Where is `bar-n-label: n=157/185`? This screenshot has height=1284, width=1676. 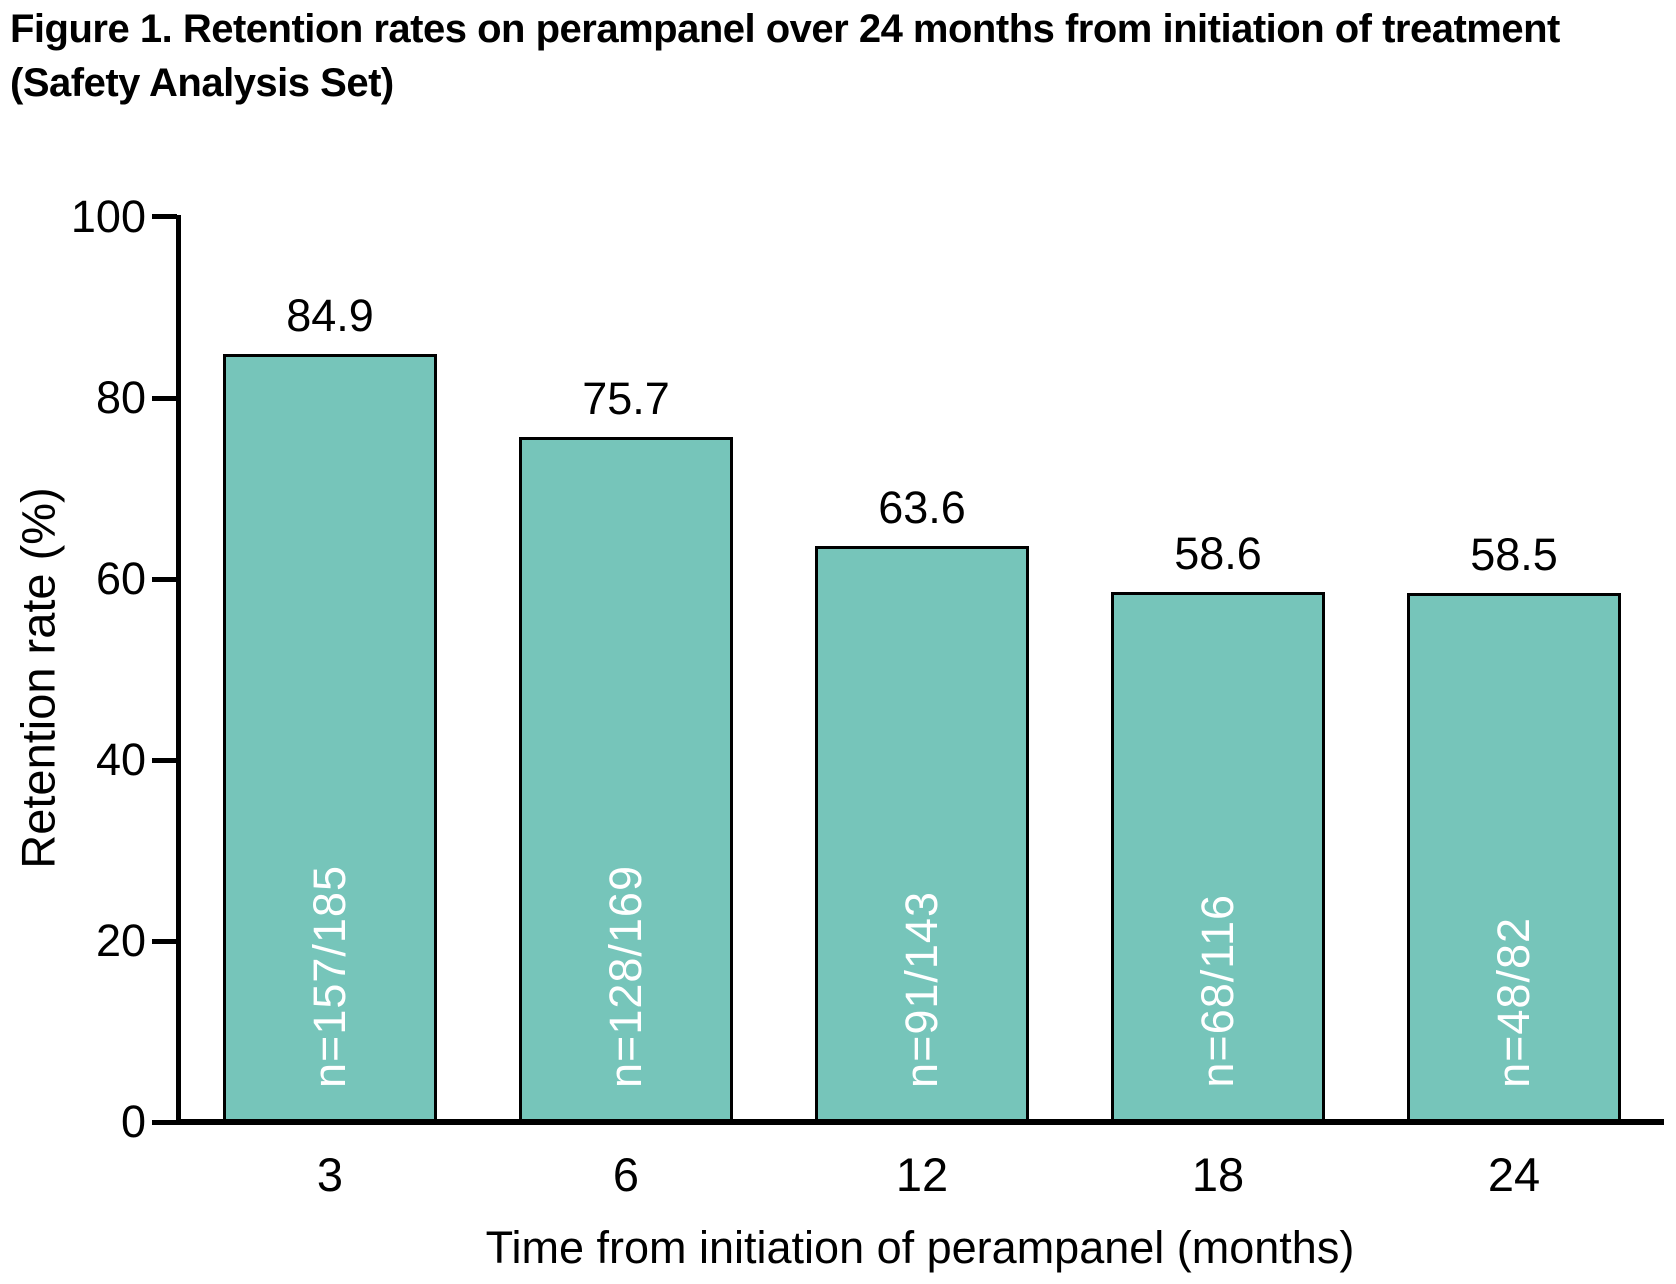
bar-n-label: n=157/185 is located at coordinates (329, 976).